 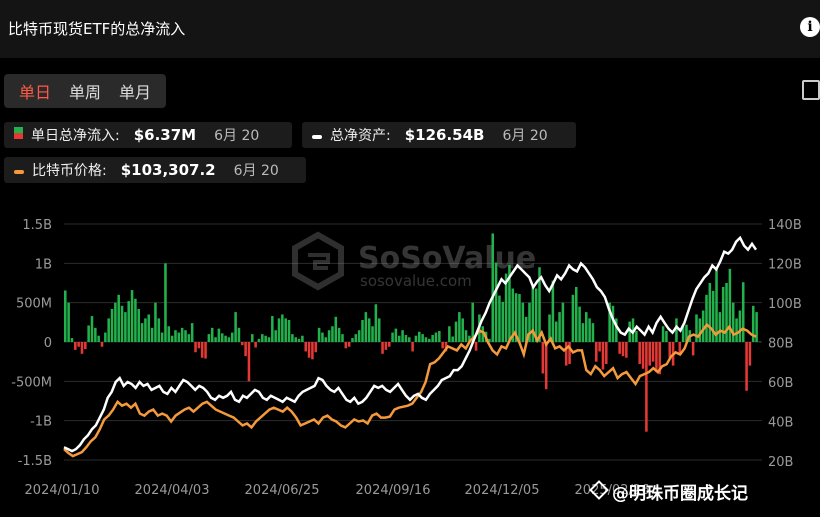 I want to click on legend-daily-flow: 单日总净流入: $6.37M 6月 20, so click(x=148, y=135).